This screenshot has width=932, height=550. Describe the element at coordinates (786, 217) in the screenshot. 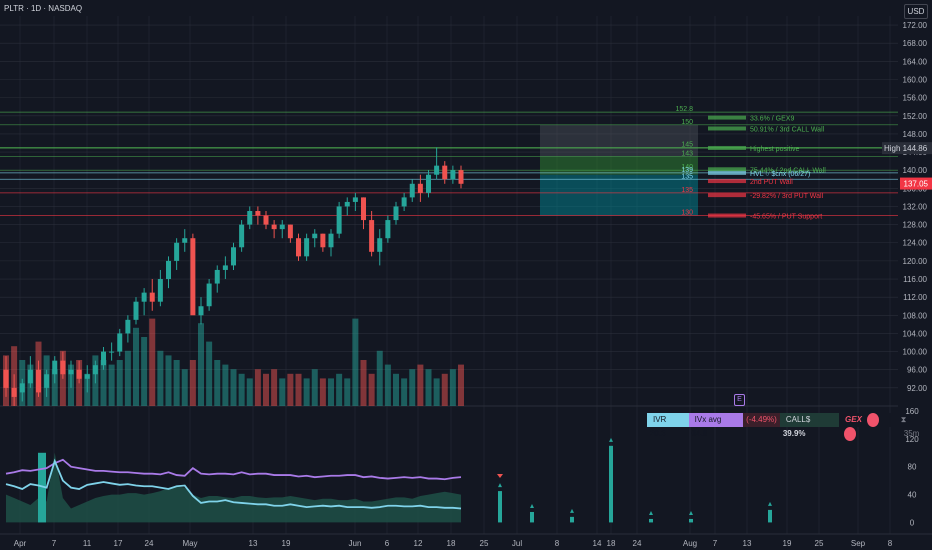

I see `annotation-text: -45.65% / PUT Support` at that location.